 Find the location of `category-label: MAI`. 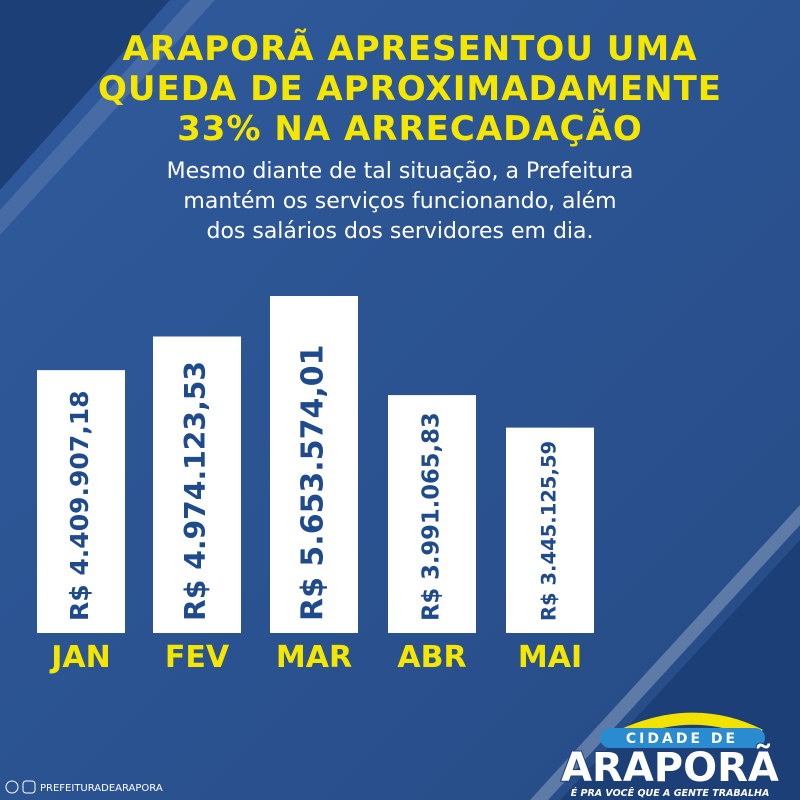

category-label: MAI is located at coordinates (550, 657).